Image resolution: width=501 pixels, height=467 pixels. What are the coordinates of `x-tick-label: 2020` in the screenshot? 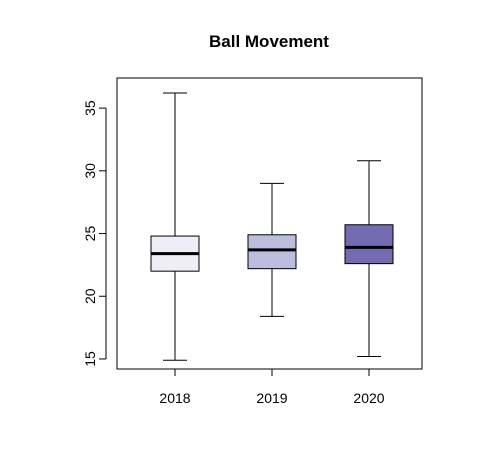 It's located at (368, 398).